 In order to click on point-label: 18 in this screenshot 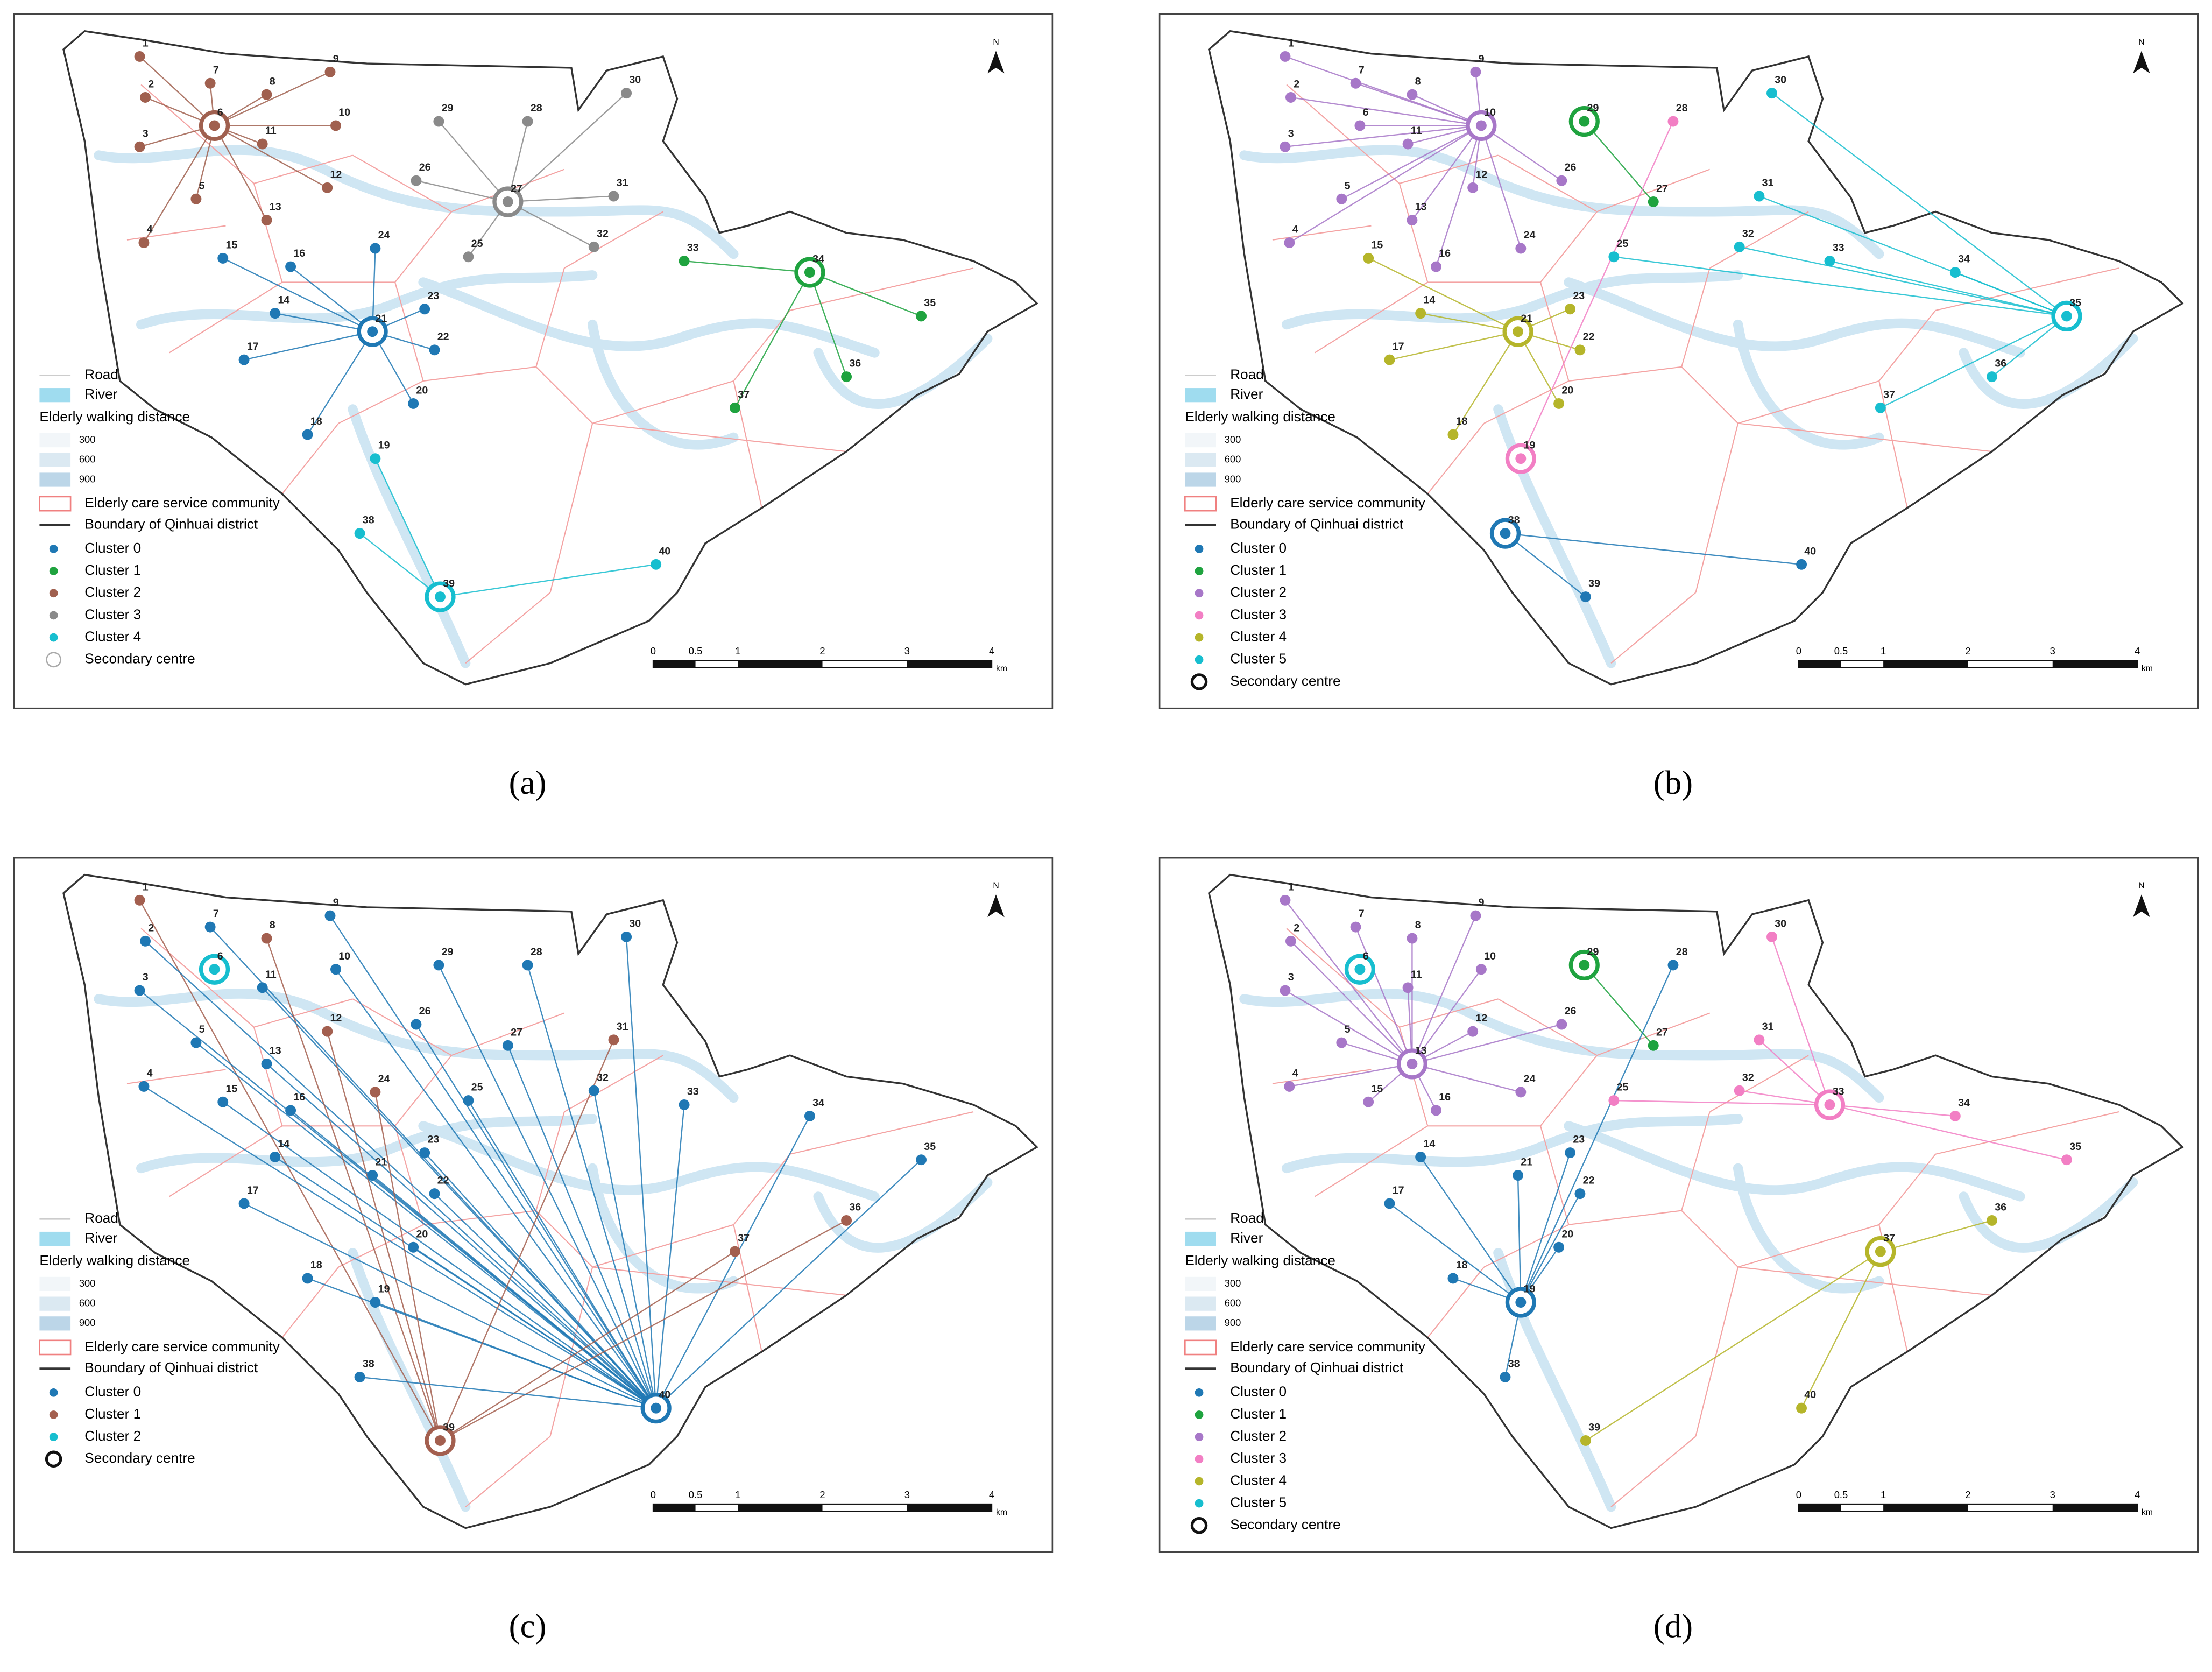, I will do `click(316, 421)`.